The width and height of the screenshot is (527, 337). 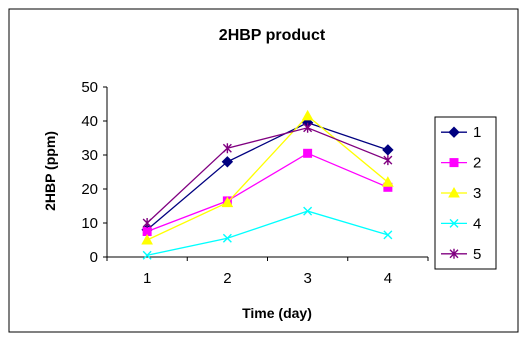 I want to click on x-tick-label: 2, so click(x=227, y=278).